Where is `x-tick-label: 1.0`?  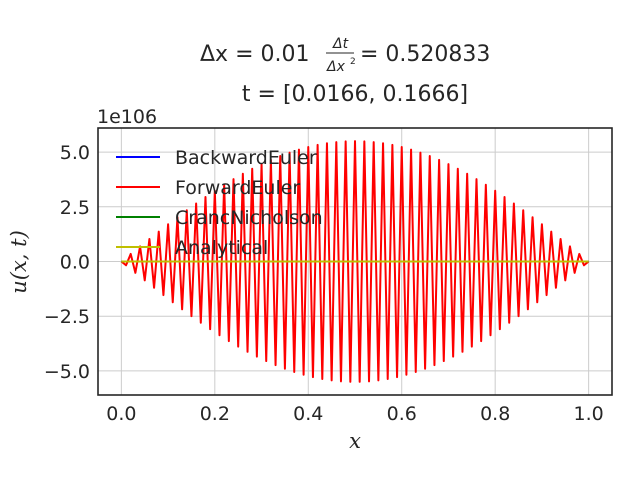
x-tick-label: 1.0 is located at coordinates (589, 414).